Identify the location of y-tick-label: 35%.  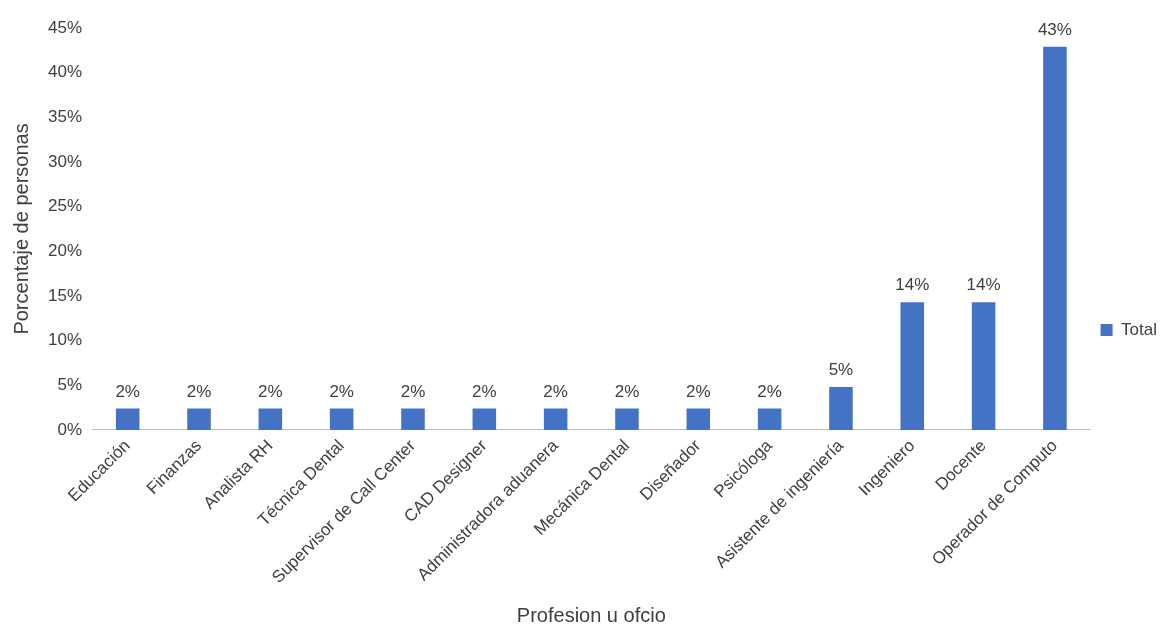
(65, 117).